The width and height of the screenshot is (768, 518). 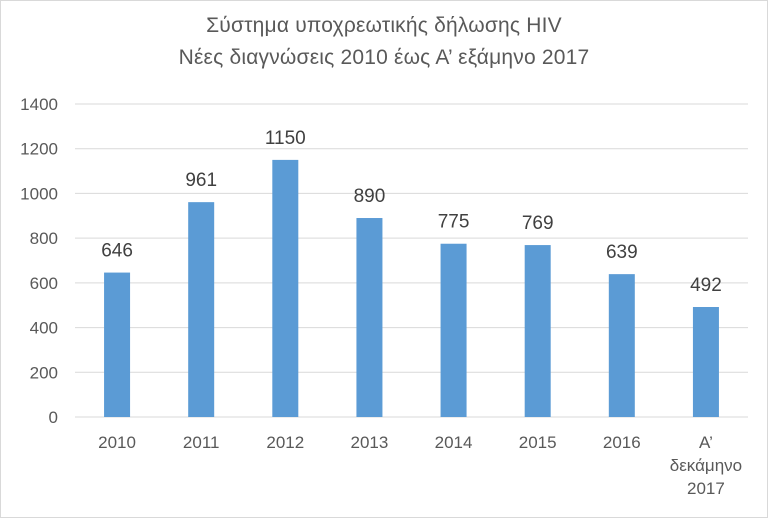 I want to click on y-tick-label: 600, so click(x=44, y=283).